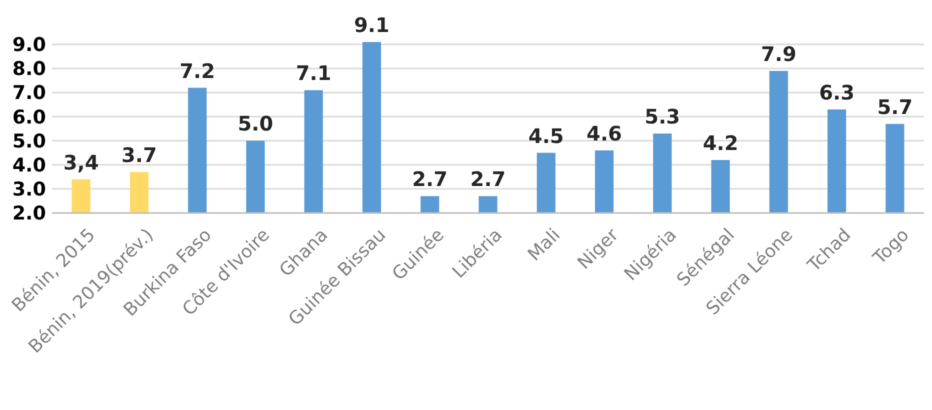  What do you see at coordinates (895, 106) in the screenshot?
I see `data-label: 5.7` at bounding box center [895, 106].